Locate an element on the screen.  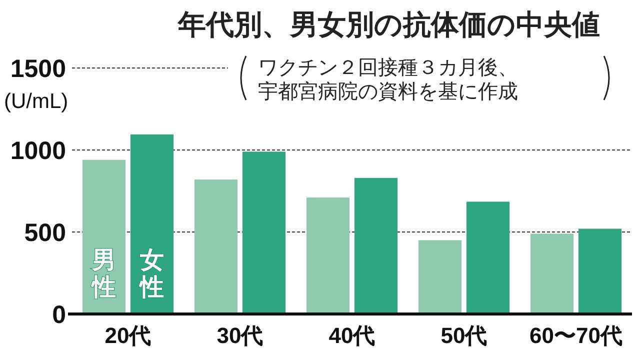
y-tick-label: 0 is located at coordinates (59, 315).